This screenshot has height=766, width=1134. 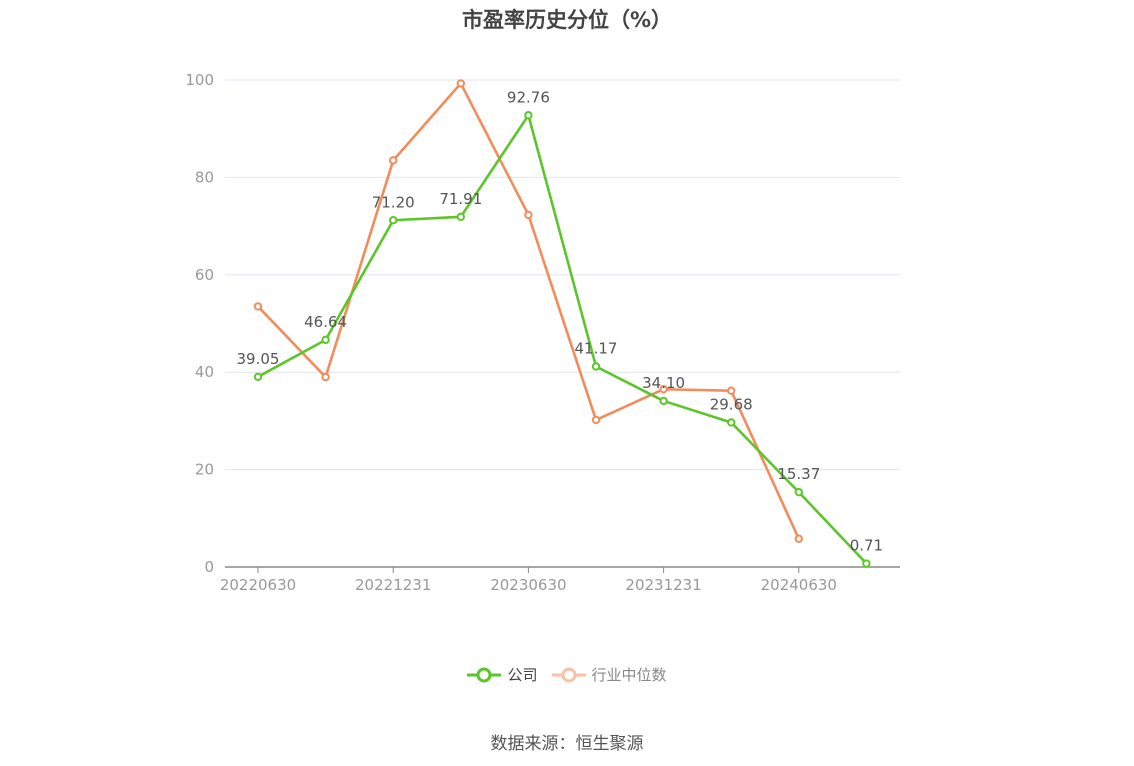 What do you see at coordinates (663, 383) in the screenshot?
I see `data-label: 34.10` at bounding box center [663, 383].